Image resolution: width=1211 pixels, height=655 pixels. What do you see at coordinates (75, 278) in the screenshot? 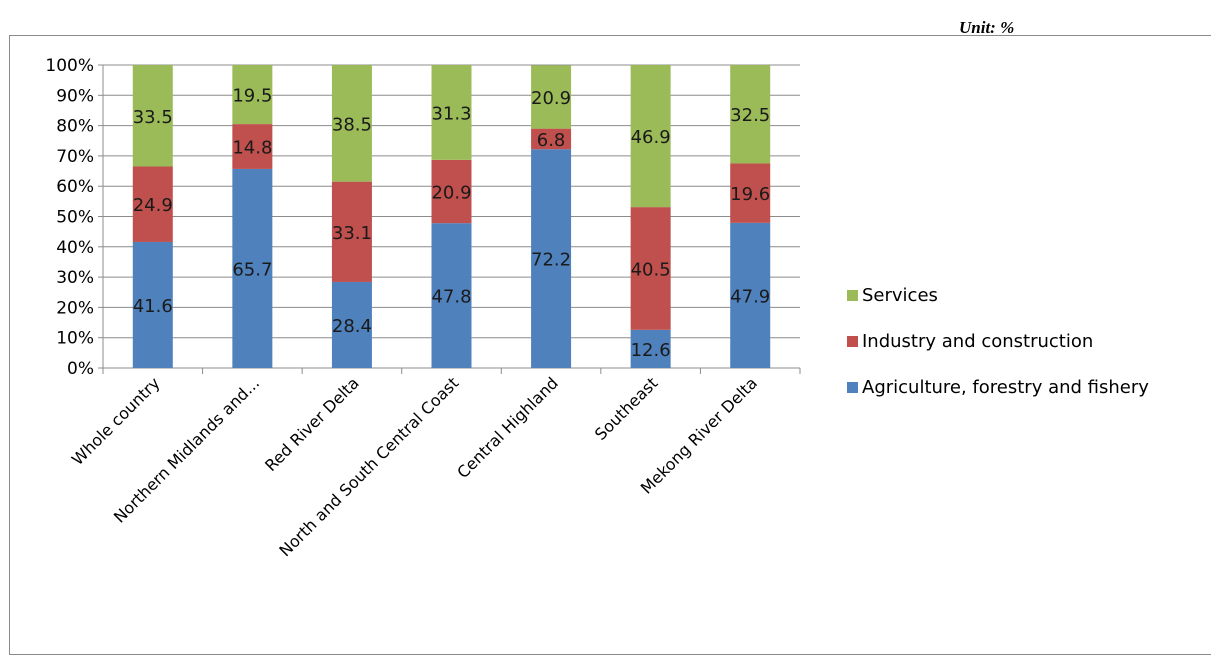
I see `y-tick-label: 30%` at bounding box center [75, 278].